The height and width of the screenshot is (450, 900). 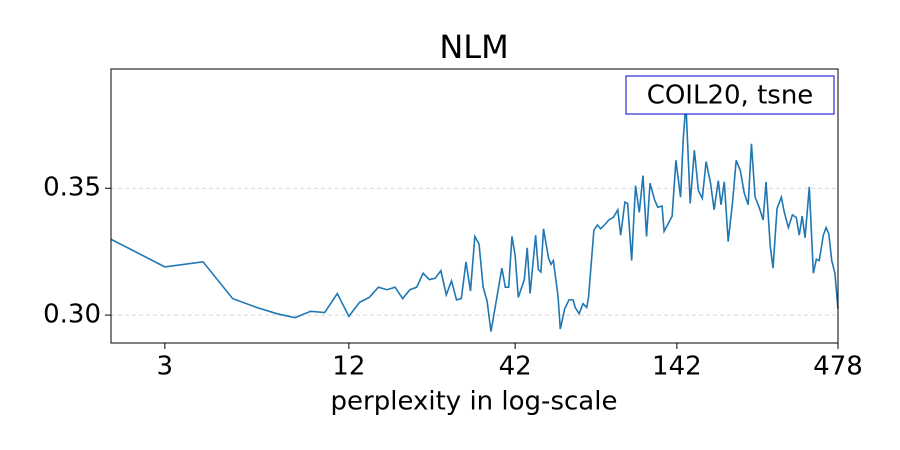 What do you see at coordinates (72, 315) in the screenshot?
I see `y-tick-label: 0.30` at bounding box center [72, 315].